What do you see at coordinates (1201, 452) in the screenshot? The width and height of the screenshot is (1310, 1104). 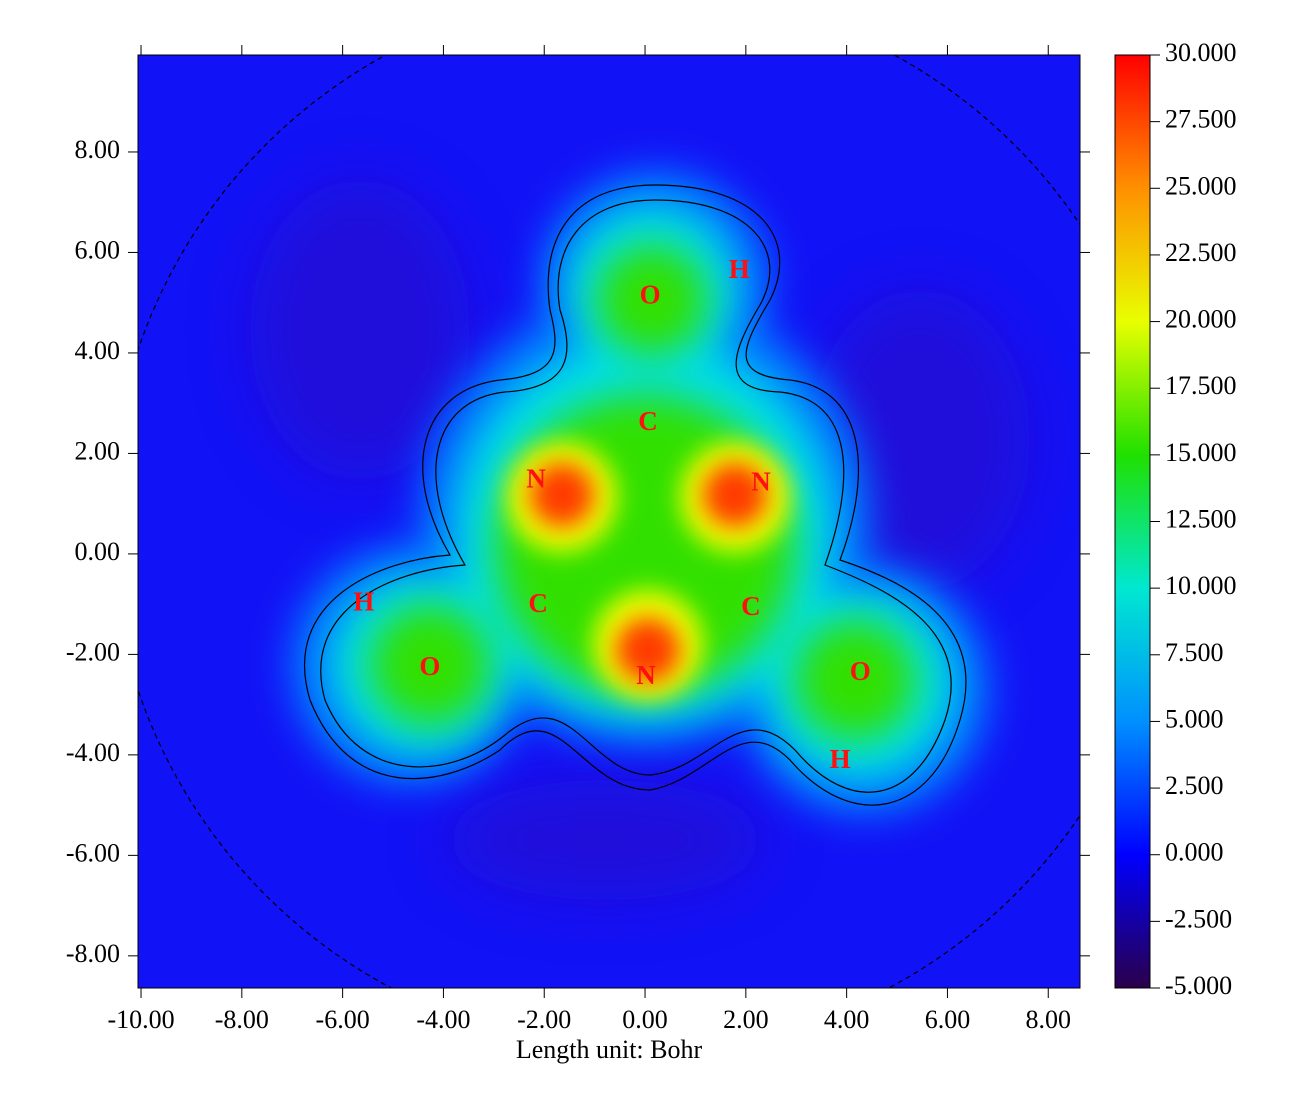 I see `colorbar-tick-label: 15.000` at bounding box center [1201, 452].